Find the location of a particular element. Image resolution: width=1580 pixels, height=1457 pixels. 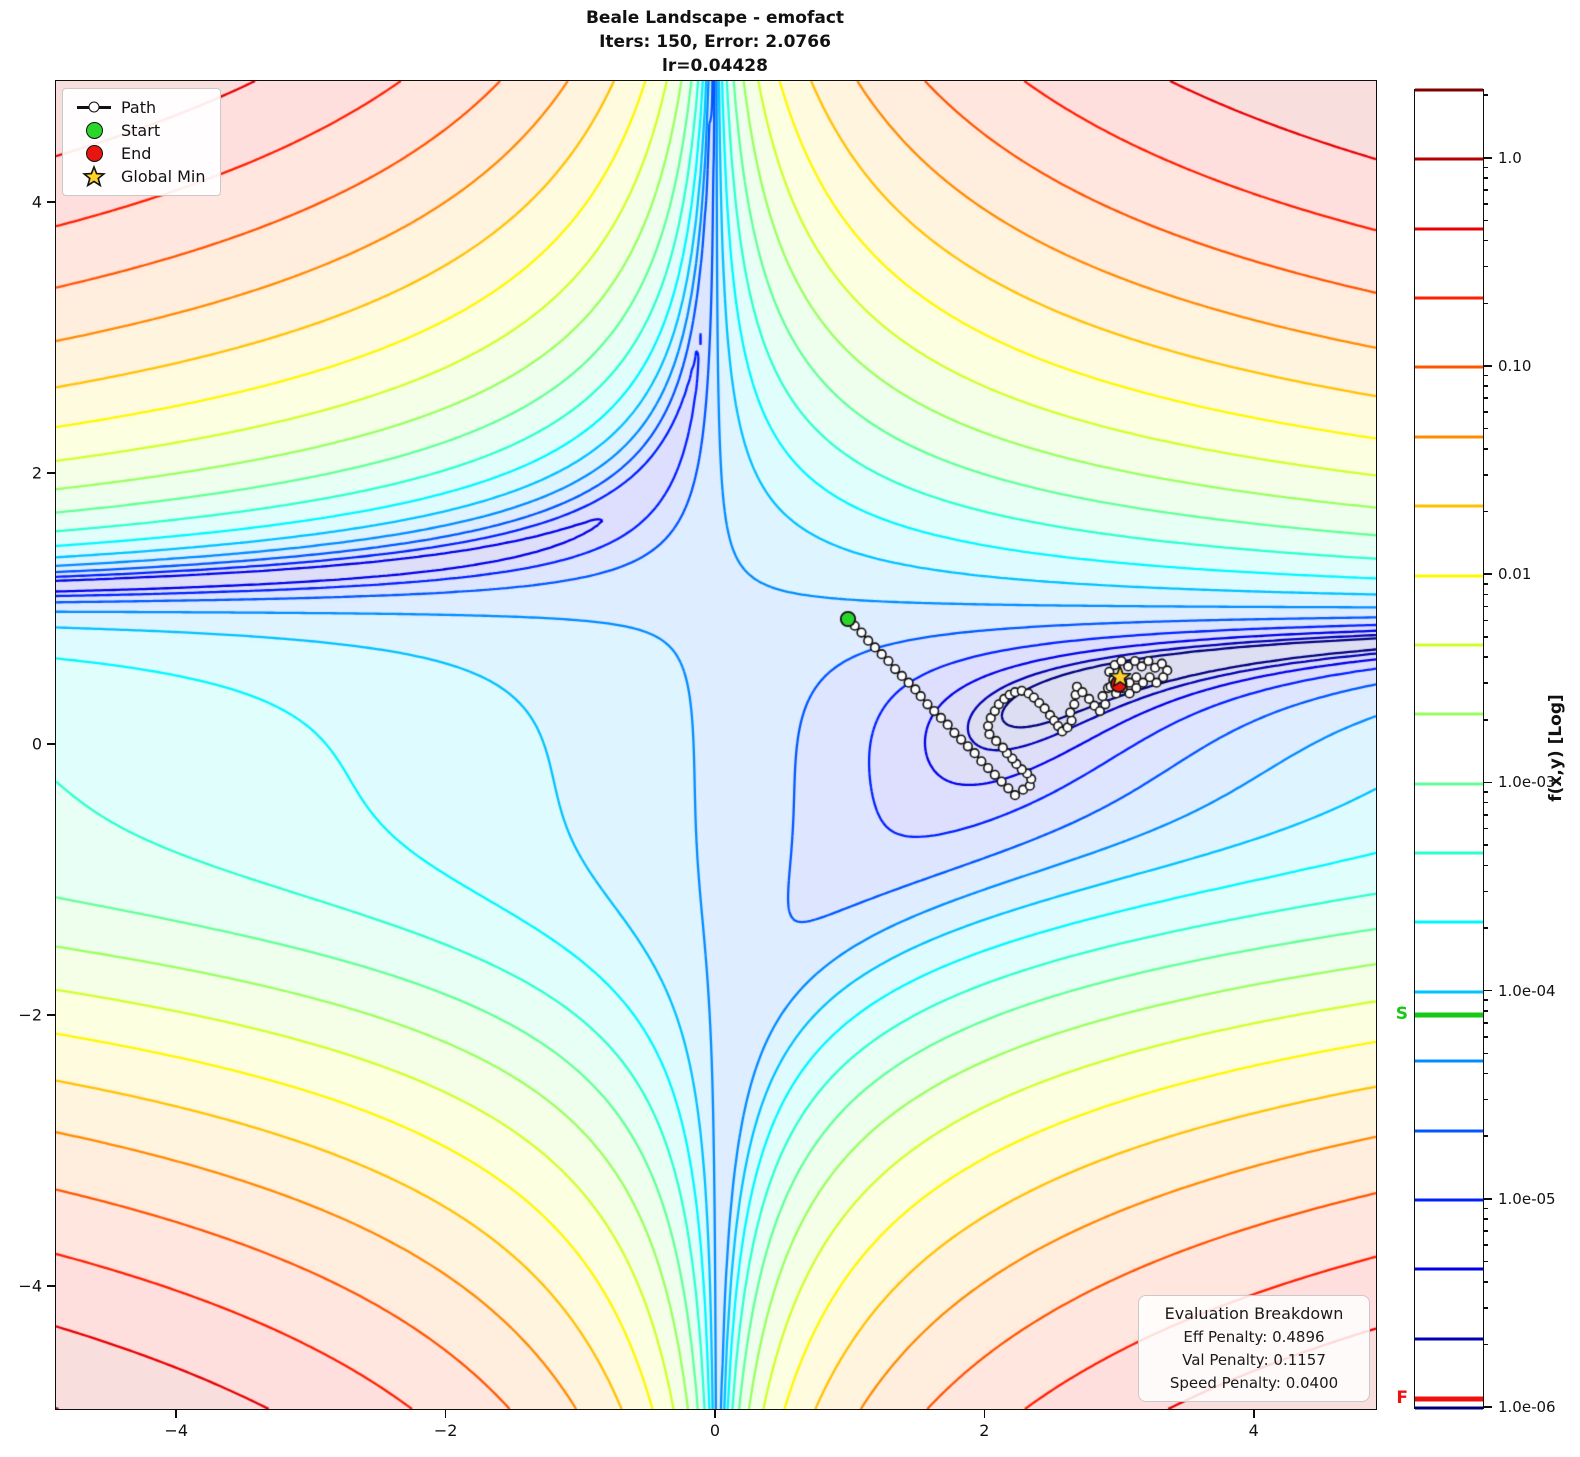

start-marker-icon is located at coordinates (94, 130).